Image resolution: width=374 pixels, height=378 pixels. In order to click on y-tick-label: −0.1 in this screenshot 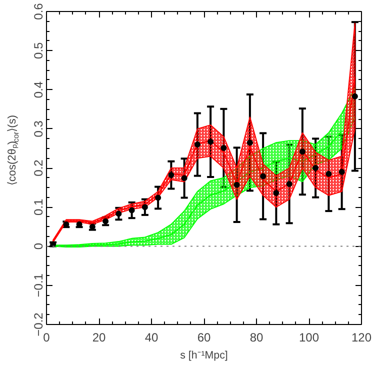, I will do `click(39, 285)`.